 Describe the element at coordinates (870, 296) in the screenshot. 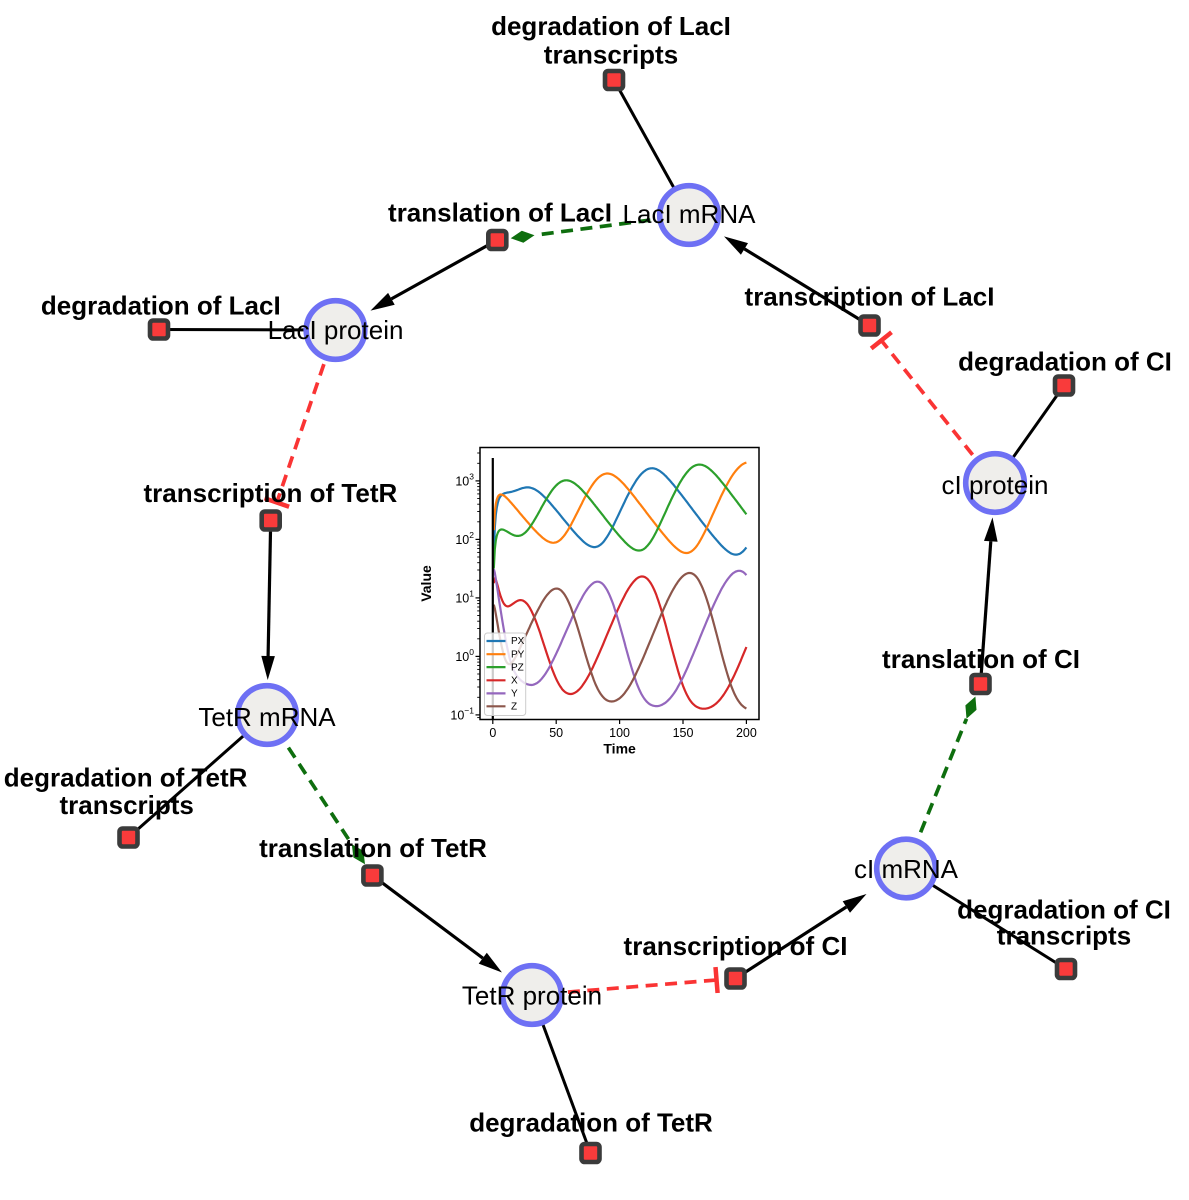

I see `svg-text: transcription of LacI` at that location.